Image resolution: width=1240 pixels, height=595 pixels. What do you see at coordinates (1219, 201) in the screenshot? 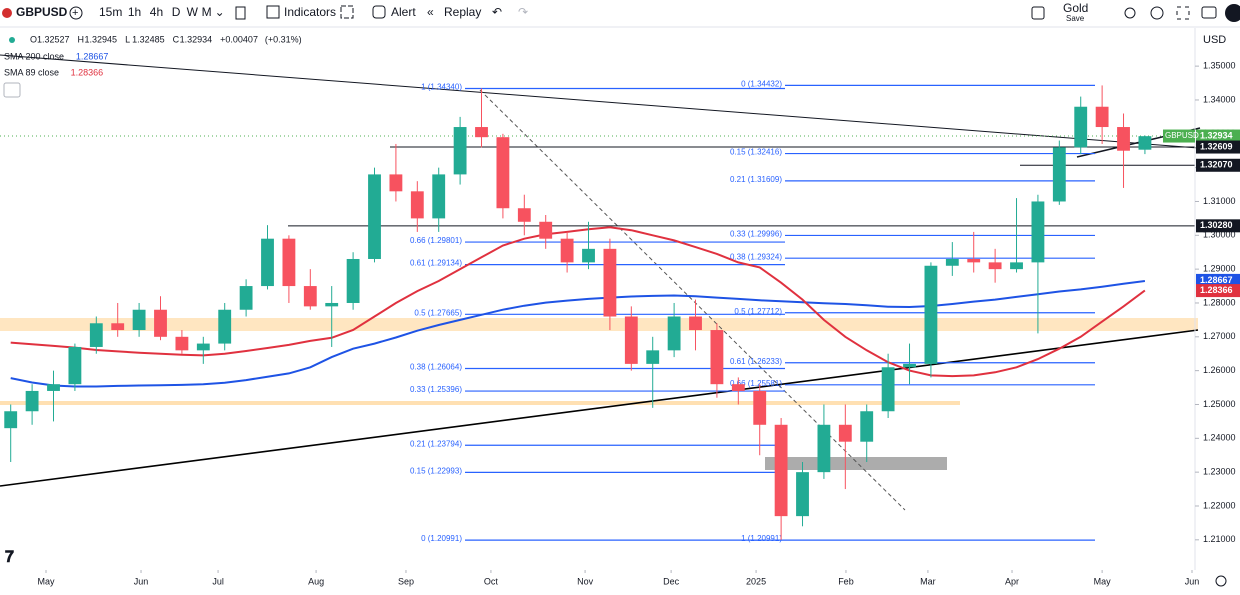
I see `y-tick-label: 1.31000` at bounding box center [1219, 201].